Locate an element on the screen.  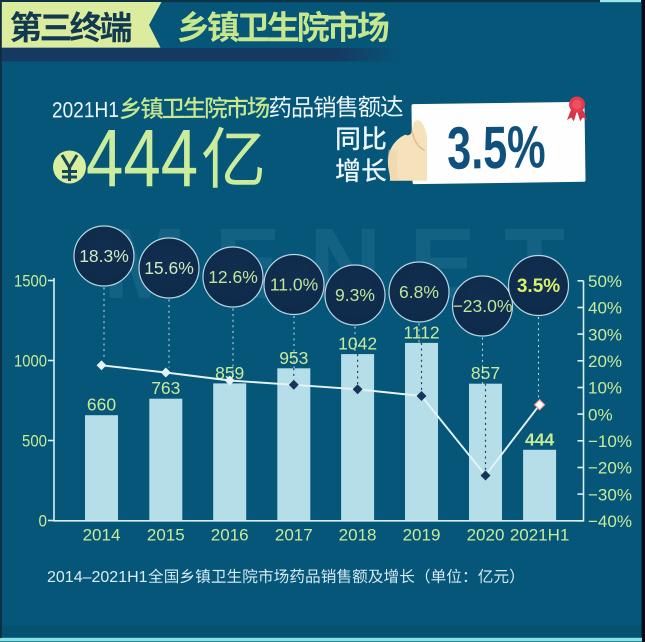
svg-text: 660 is located at coordinates (101, 405).